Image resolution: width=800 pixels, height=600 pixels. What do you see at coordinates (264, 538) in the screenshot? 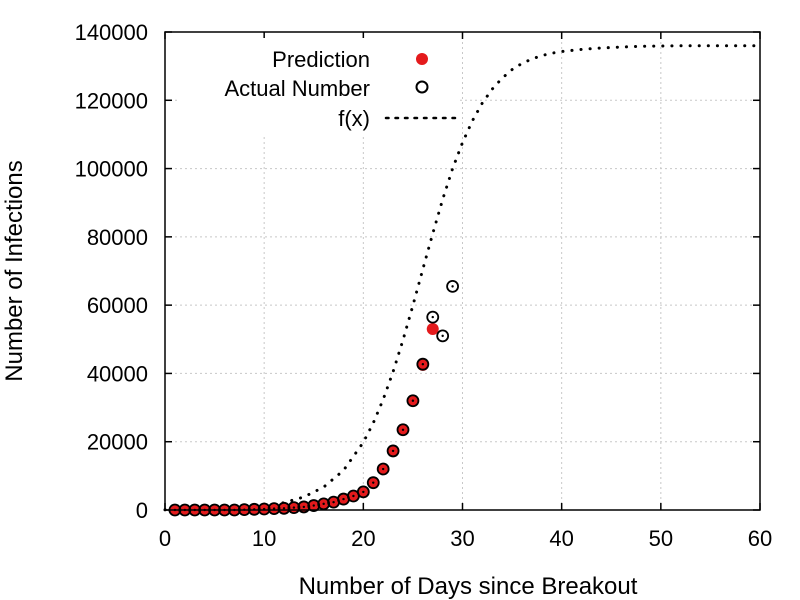
I see `x-tick-label: 10` at bounding box center [264, 538].